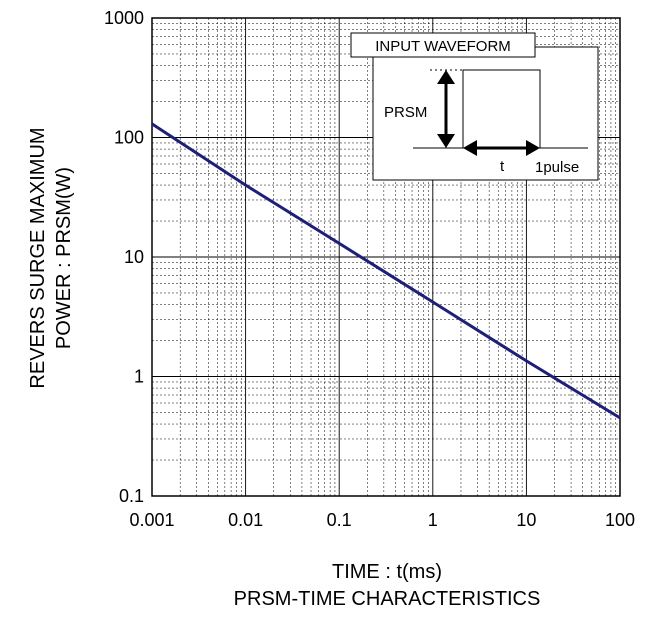 Image resolution: width=650 pixels, height=620 pixels. Describe the element at coordinates (526, 520) in the screenshot. I see `x-tick-label: 10` at that location.